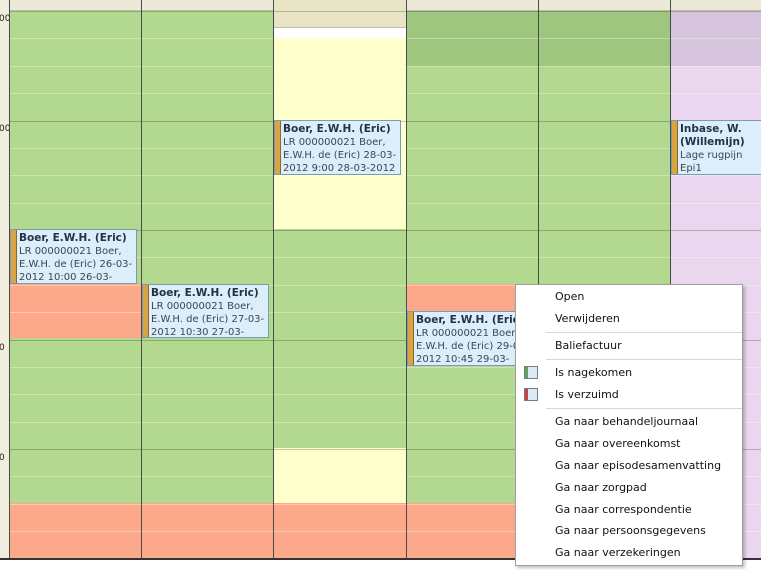  What do you see at coordinates (629, 297) in the screenshot?
I see `menu-item-open: Open` at bounding box center [629, 297].